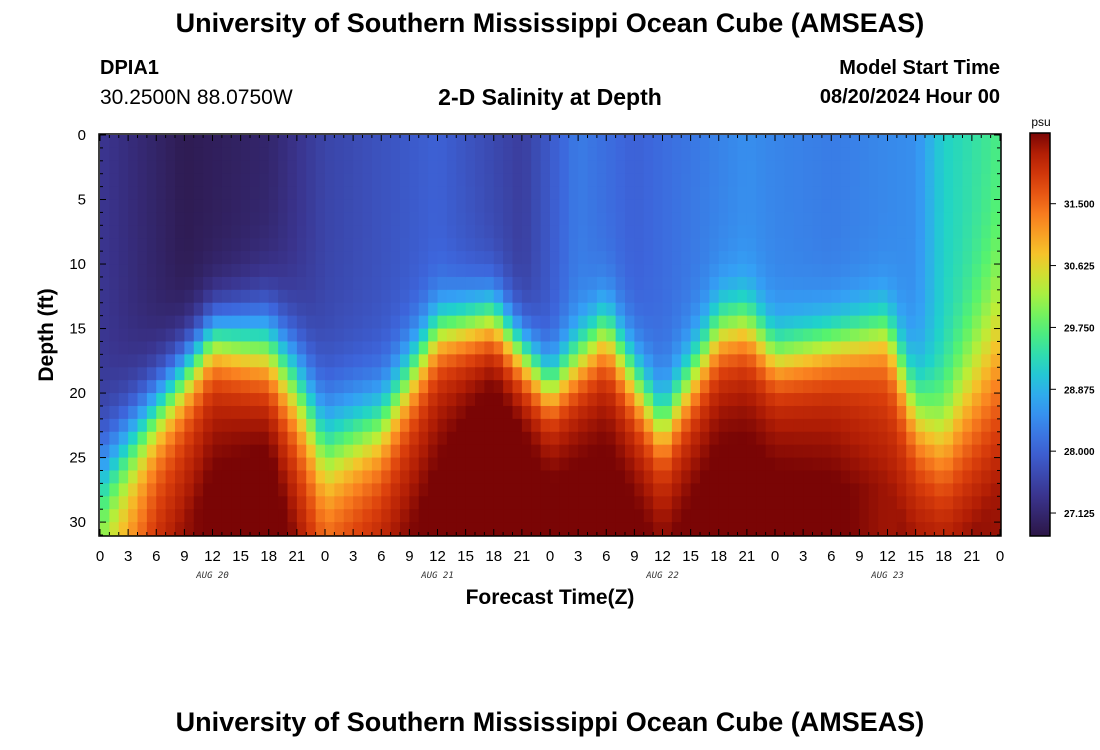 The height and width of the screenshot is (750, 1100). Describe the element at coordinates (1040, 334) in the screenshot. I see `colorbar` at that location.